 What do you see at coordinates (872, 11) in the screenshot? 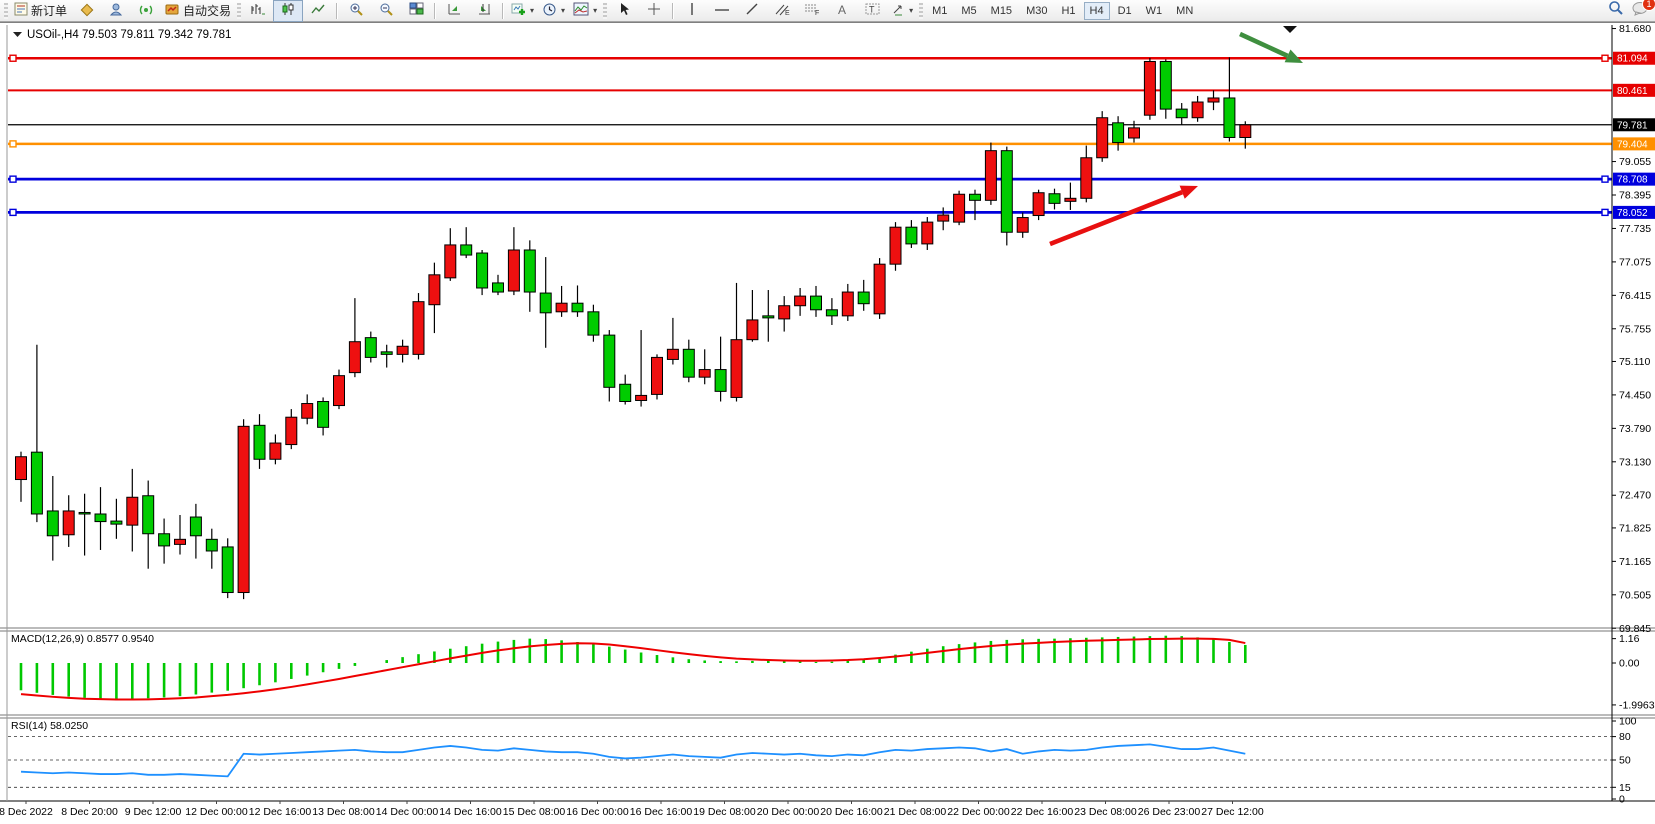
I see `text-label-tool-button: T` at bounding box center [872, 11].